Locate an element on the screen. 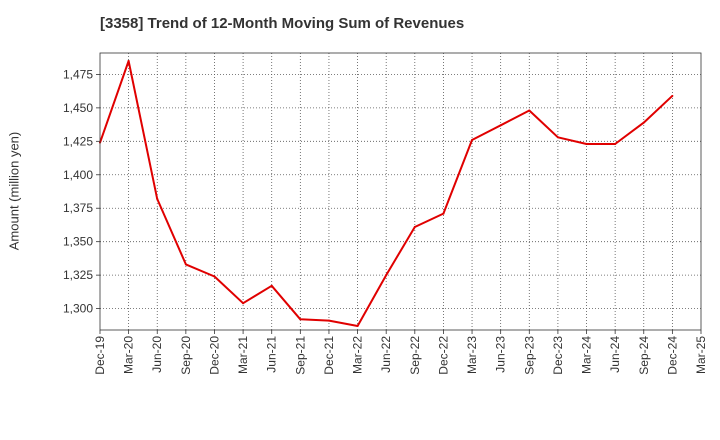 The height and width of the screenshot is (440, 720). x-tick-label: Mar-25 is located at coordinates (701, 355).